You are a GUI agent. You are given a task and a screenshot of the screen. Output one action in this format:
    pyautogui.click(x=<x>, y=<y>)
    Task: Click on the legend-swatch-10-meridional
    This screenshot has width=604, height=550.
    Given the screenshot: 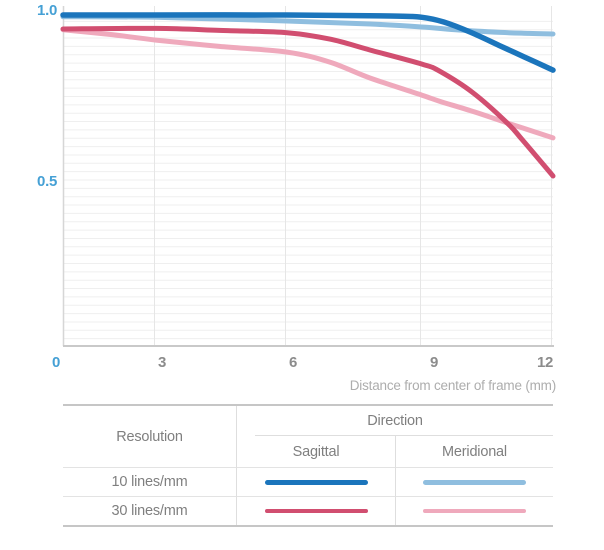 What is the action you would take?
    pyautogui.click(x=474, y=482)
    